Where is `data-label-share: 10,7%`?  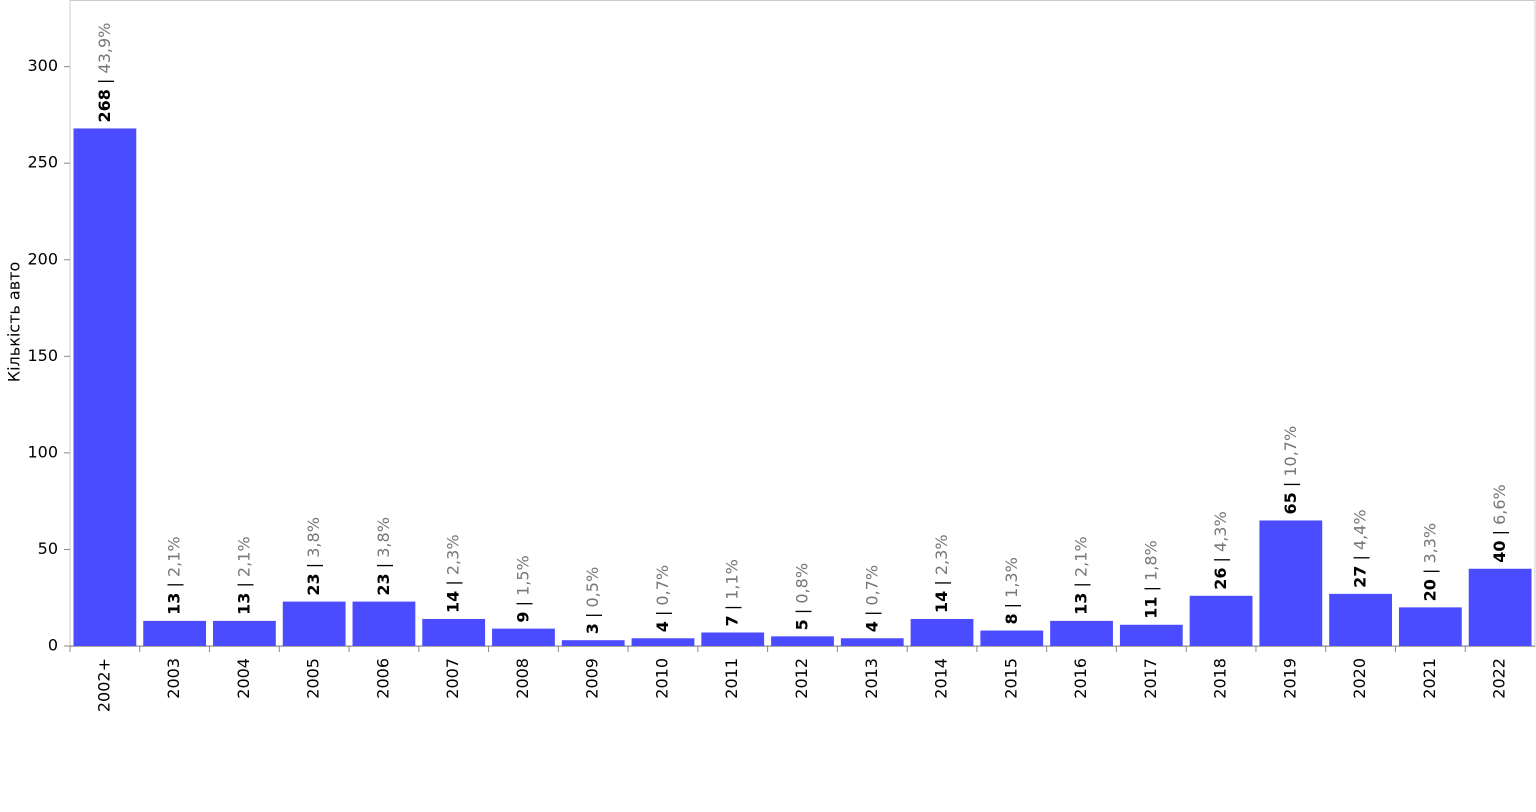
data-label-share: 10,7% is located at coordinates (1289, 451).